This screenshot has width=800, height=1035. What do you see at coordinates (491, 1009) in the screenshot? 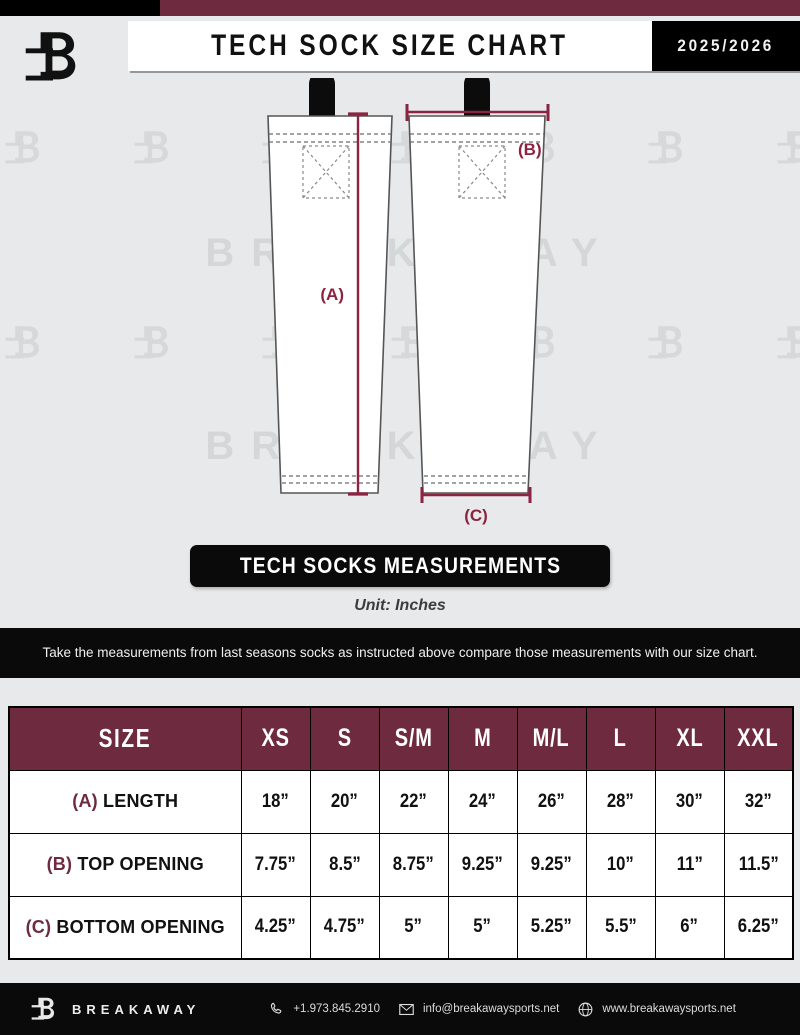
I see `footer-email-text: info@breakawaysports.net` at bounding box center [491, 1009].